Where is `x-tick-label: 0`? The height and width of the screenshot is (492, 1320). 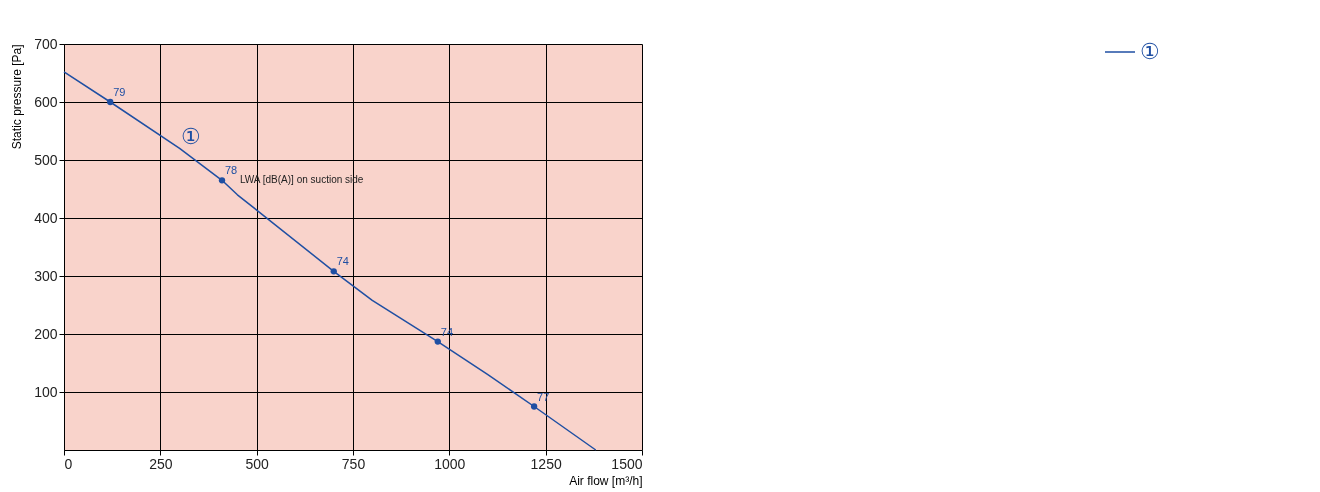
x-tick-label: 0 is located at coordinates (68, 463).